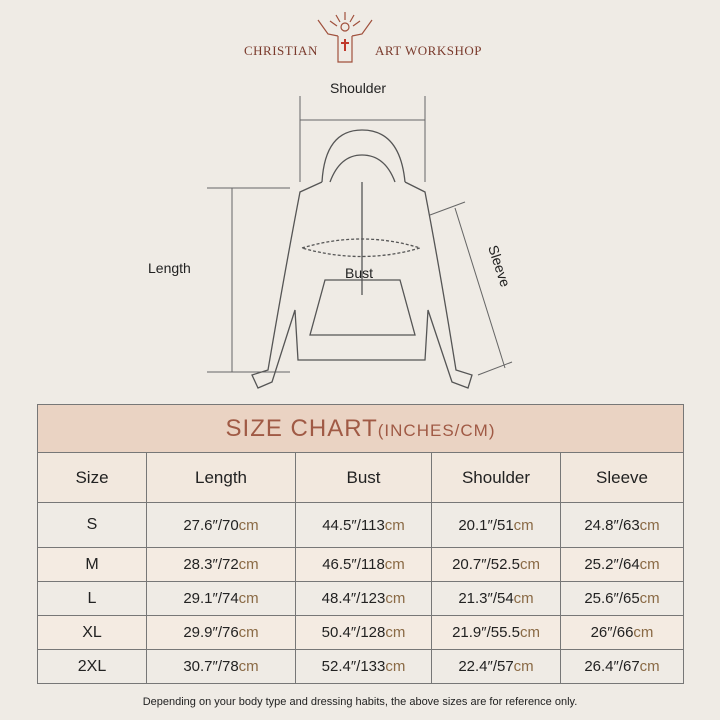  I want to click on cell-sleeve: 26.4″/67cm, so click(622, 666).